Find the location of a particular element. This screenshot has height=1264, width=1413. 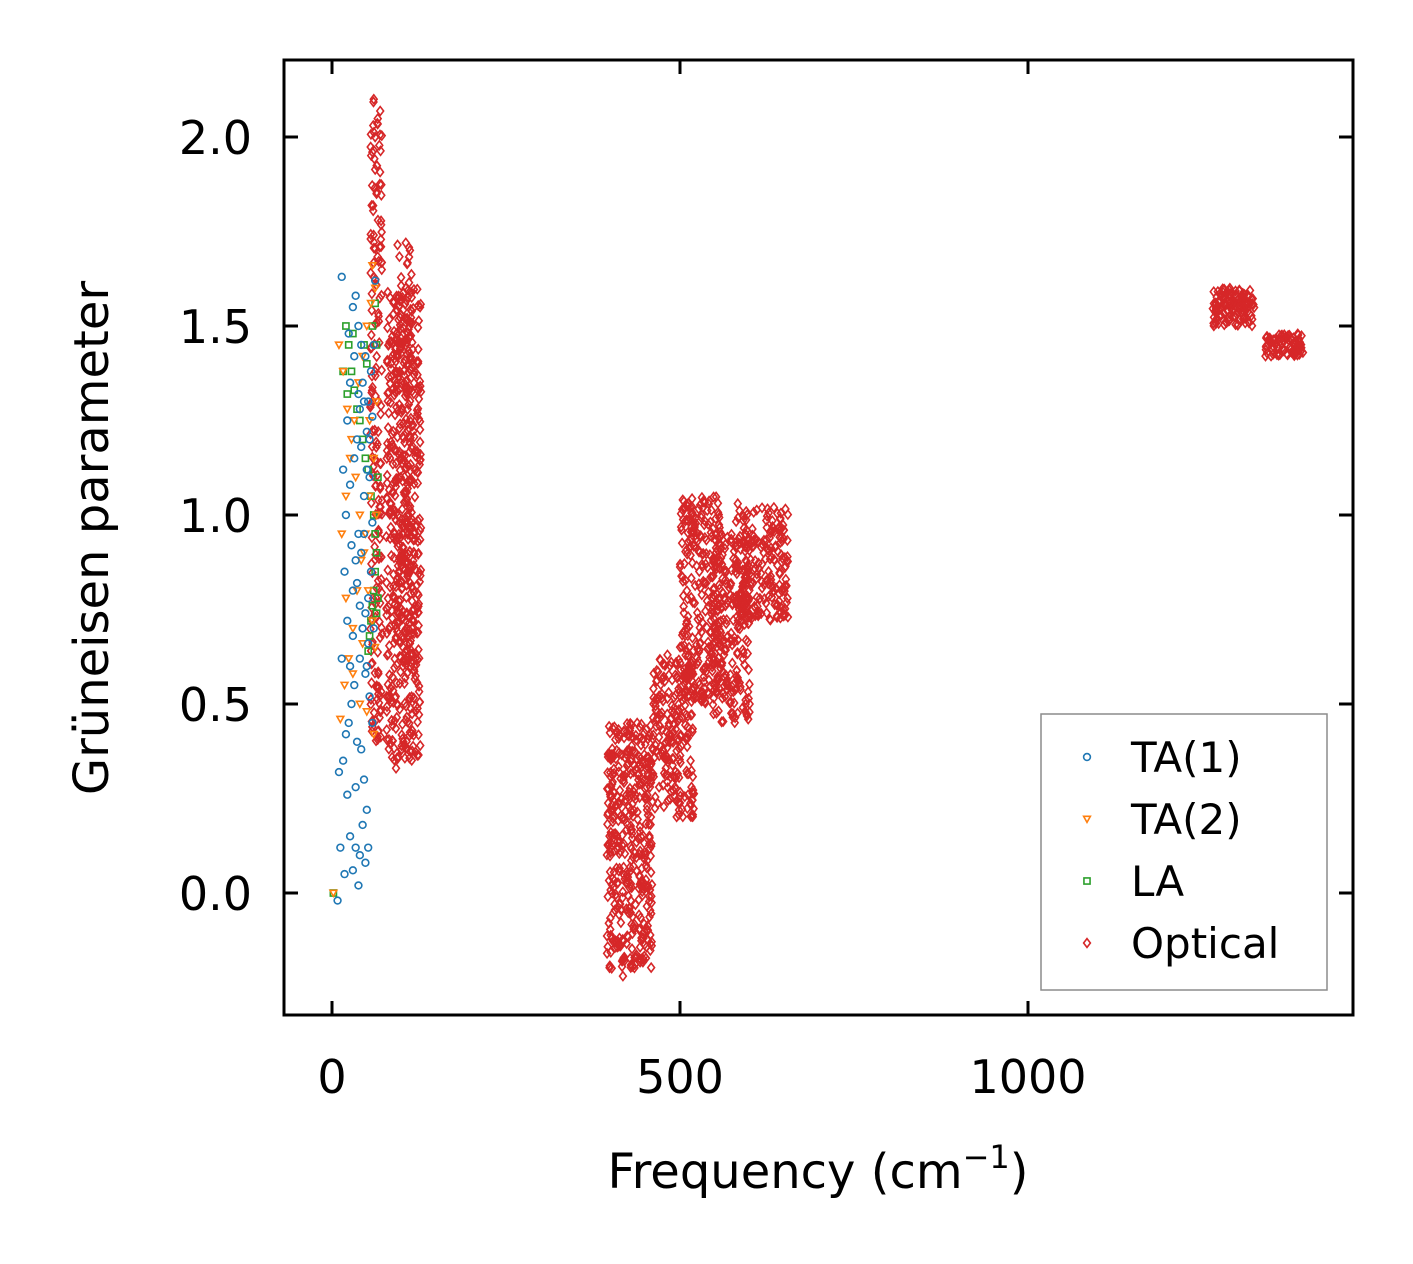

legend-marker is located at coordinates (1087, 820).